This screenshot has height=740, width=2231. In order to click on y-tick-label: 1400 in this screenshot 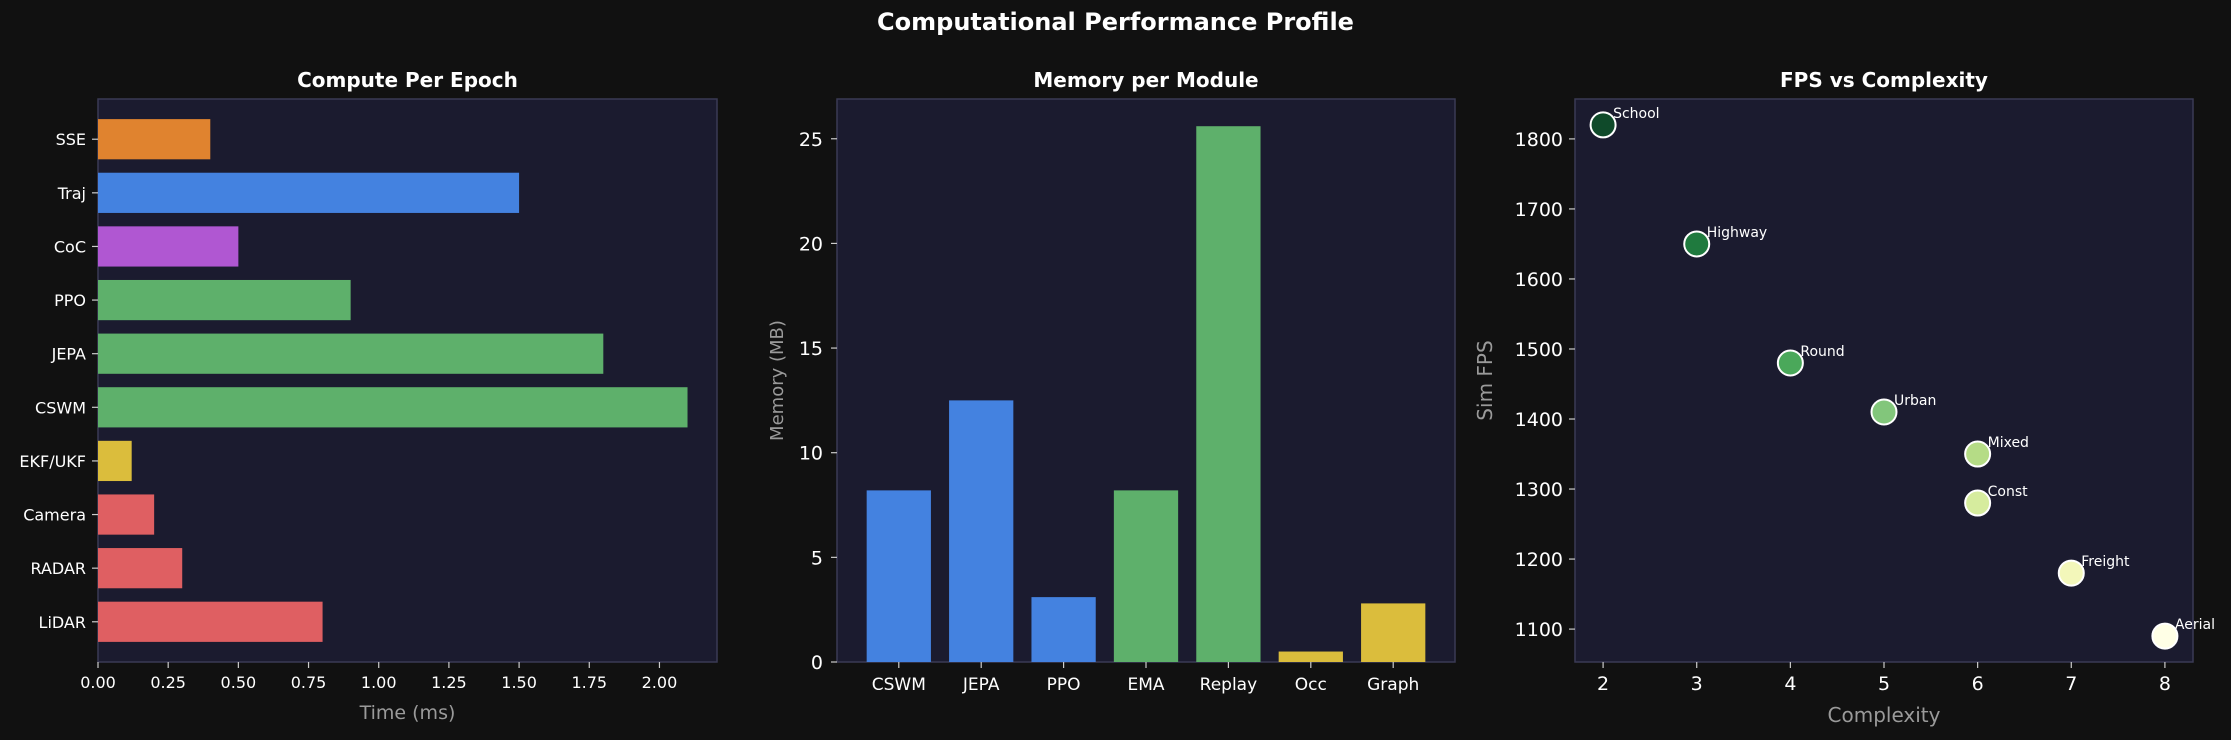, I will do `click(1539, 420)`.